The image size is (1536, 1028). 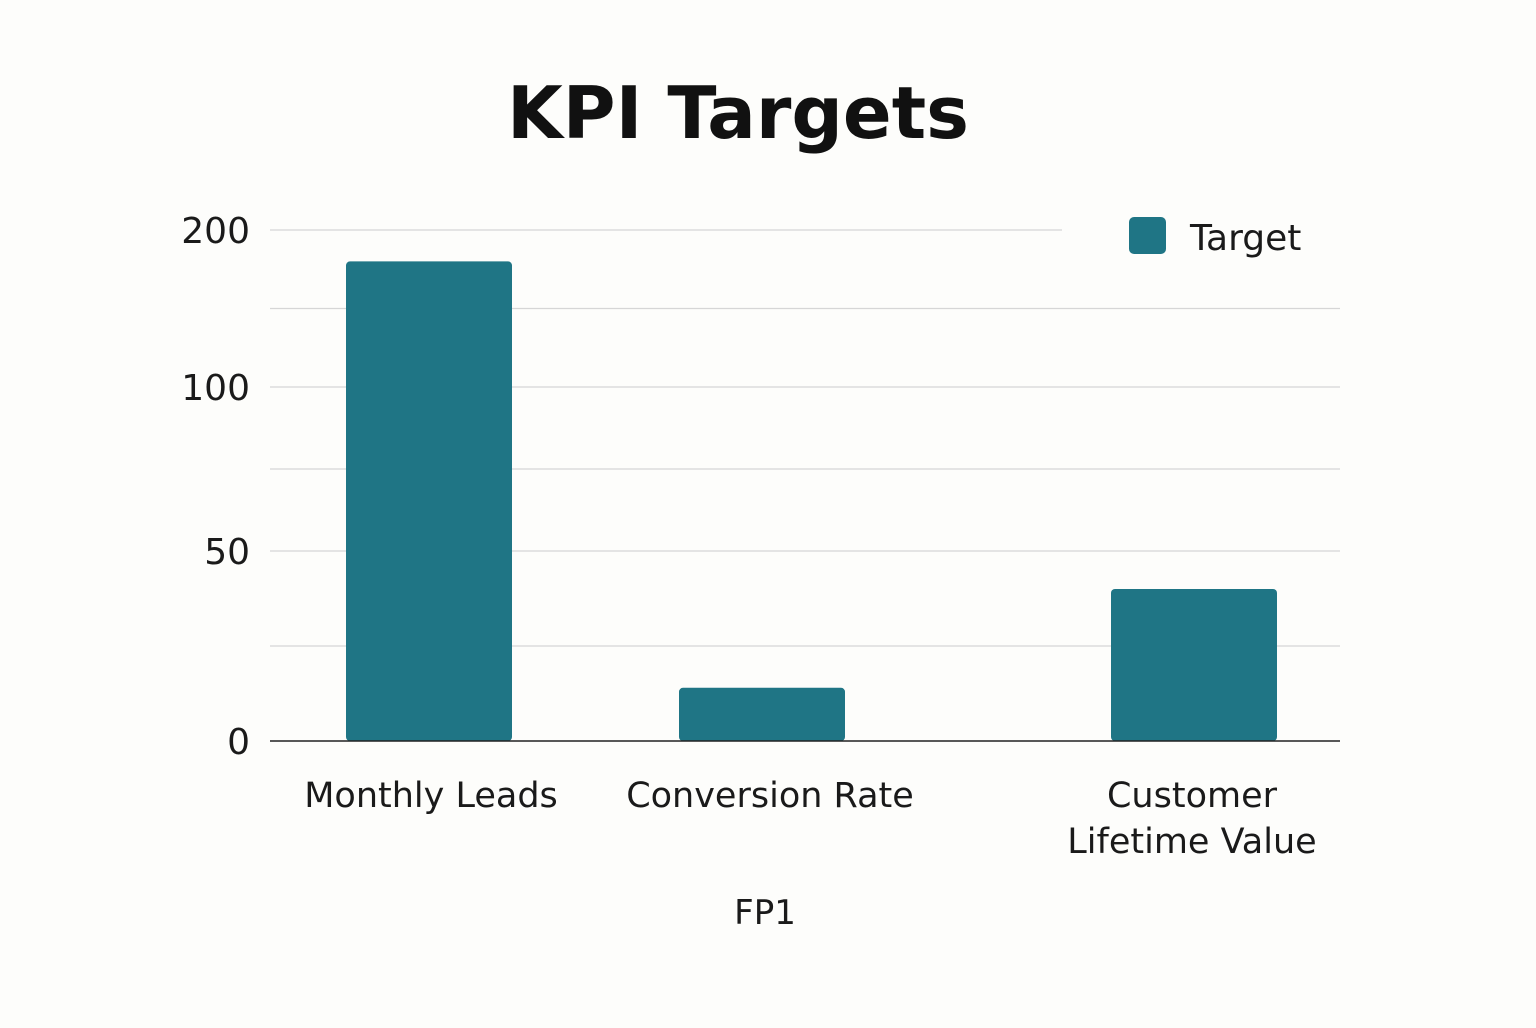 What do you see at coordinates (215, 487) in the screenshot?
I see `y-axis: 0 50 100 200` at bounding box center [215, 487].